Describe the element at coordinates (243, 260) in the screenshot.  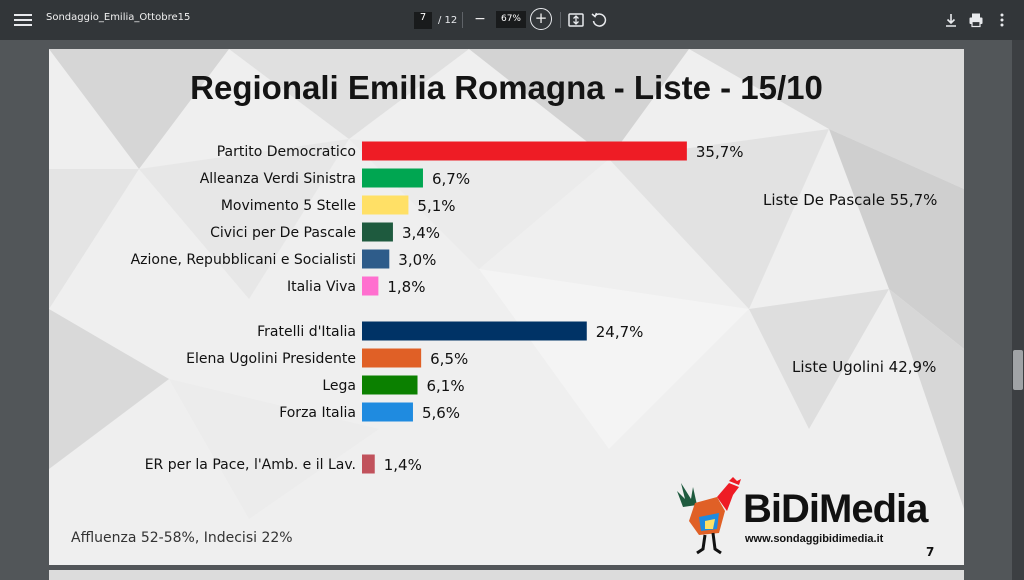
I see `category-label-azione-repubblicani-e-socialisti: Azione, Repubblicani e Socialisti` at that location.